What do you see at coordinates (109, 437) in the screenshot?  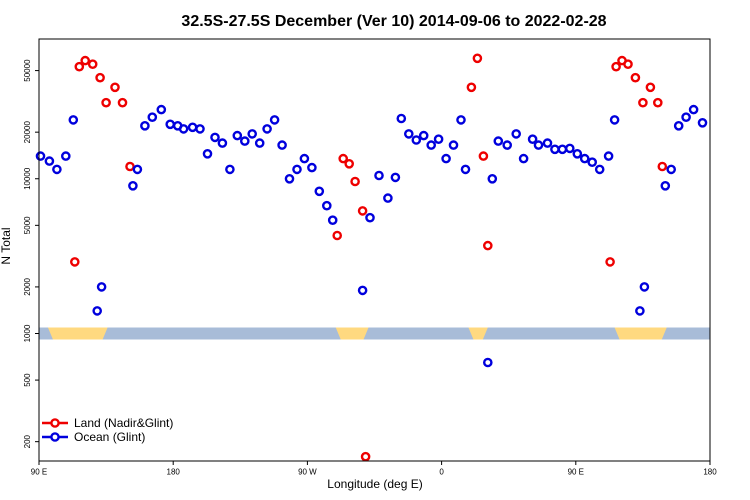 I see `legend-entry: Ocean (Glint)` at bounding box center [109, 437].